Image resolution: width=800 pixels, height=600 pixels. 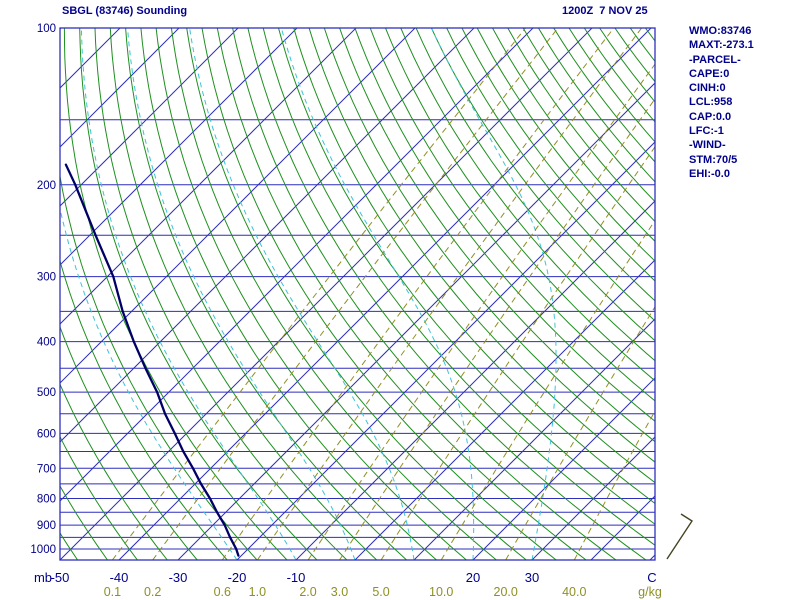 I want to click on mixing-ratio-label: 1.0, so click(x=257, y=592).